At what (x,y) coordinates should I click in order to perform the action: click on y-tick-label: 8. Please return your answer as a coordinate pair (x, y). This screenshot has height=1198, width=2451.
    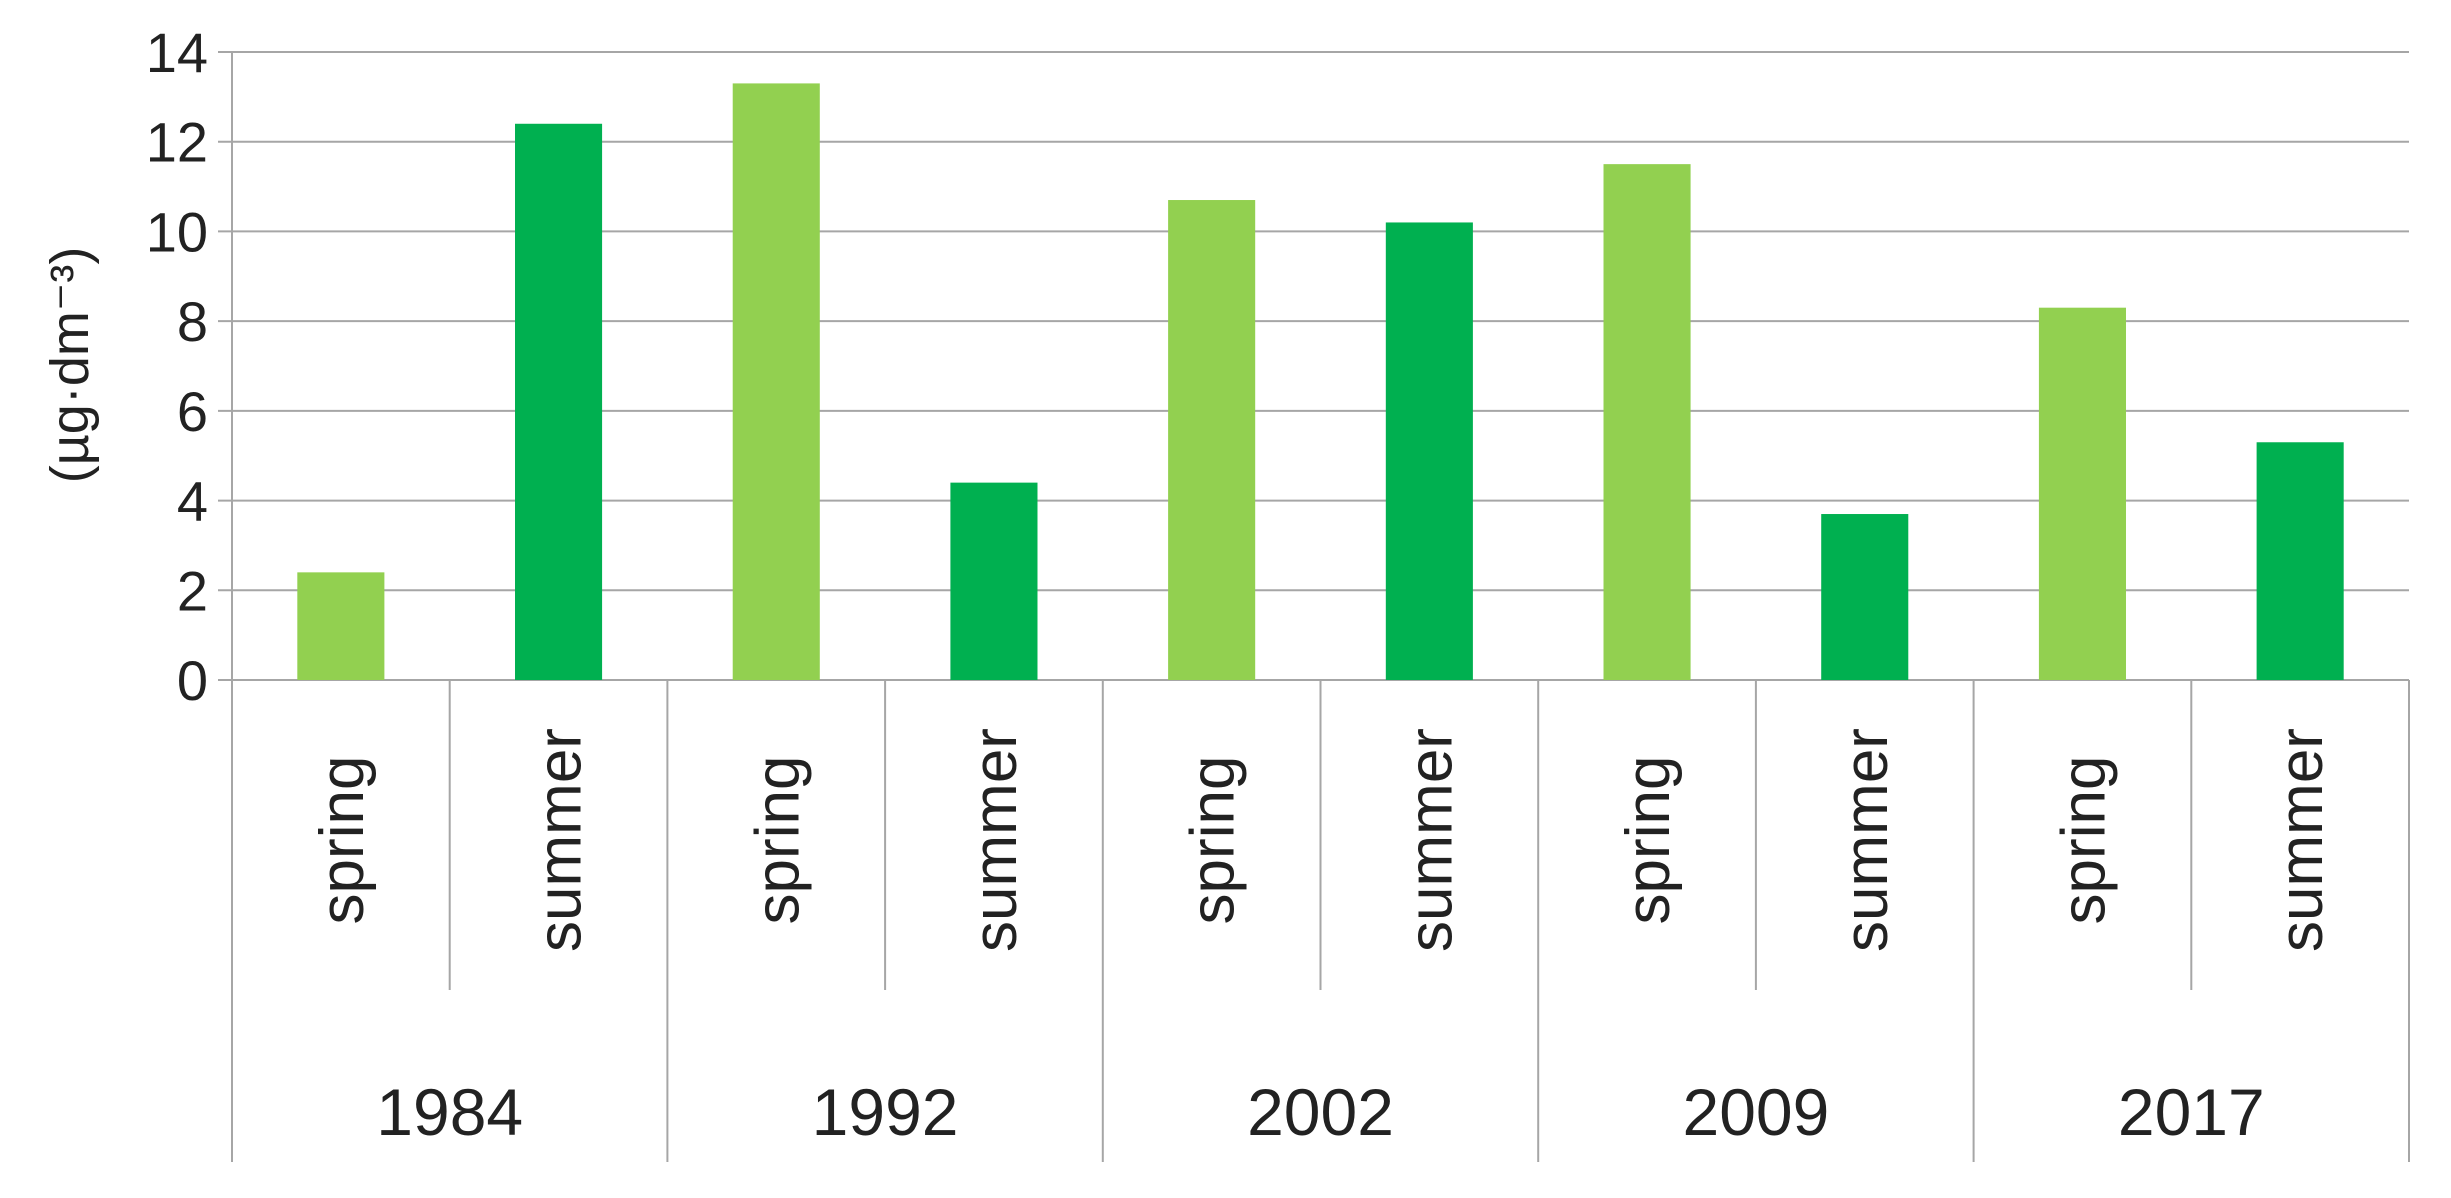
    Looking at the image, I should click on (192, 321).